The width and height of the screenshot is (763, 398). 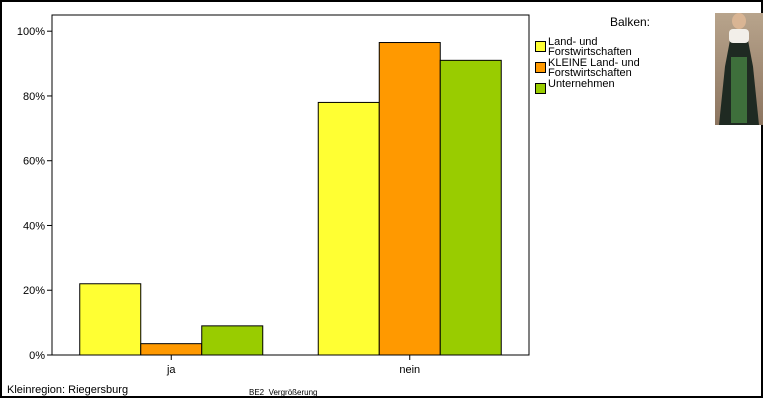 I want to click on y-tick-label: 20%, so click(x=34, y=291).